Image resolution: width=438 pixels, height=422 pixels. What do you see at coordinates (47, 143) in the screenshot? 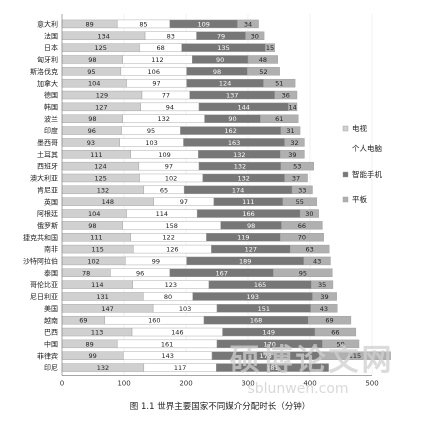
I see `category-label: 墨西哥` at bounding box center [47, 143].